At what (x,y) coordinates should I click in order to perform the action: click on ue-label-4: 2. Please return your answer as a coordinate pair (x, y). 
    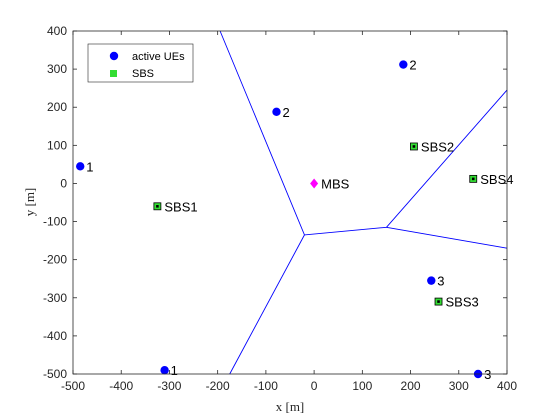
    Looking at the image, I should click on (412, 65).